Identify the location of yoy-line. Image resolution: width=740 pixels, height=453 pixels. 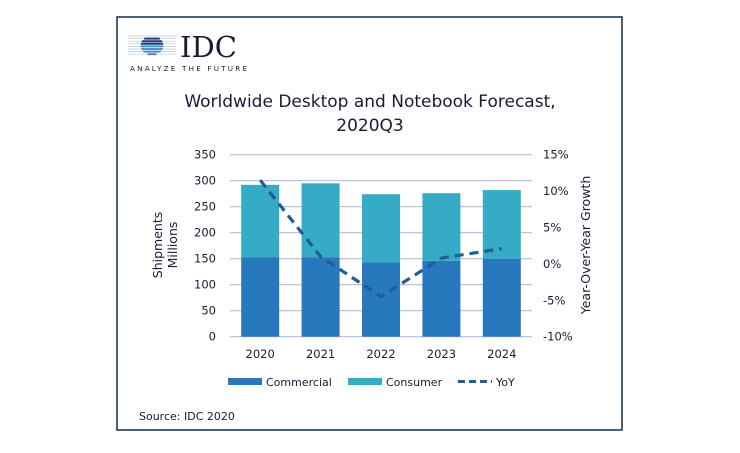
(380, 239).